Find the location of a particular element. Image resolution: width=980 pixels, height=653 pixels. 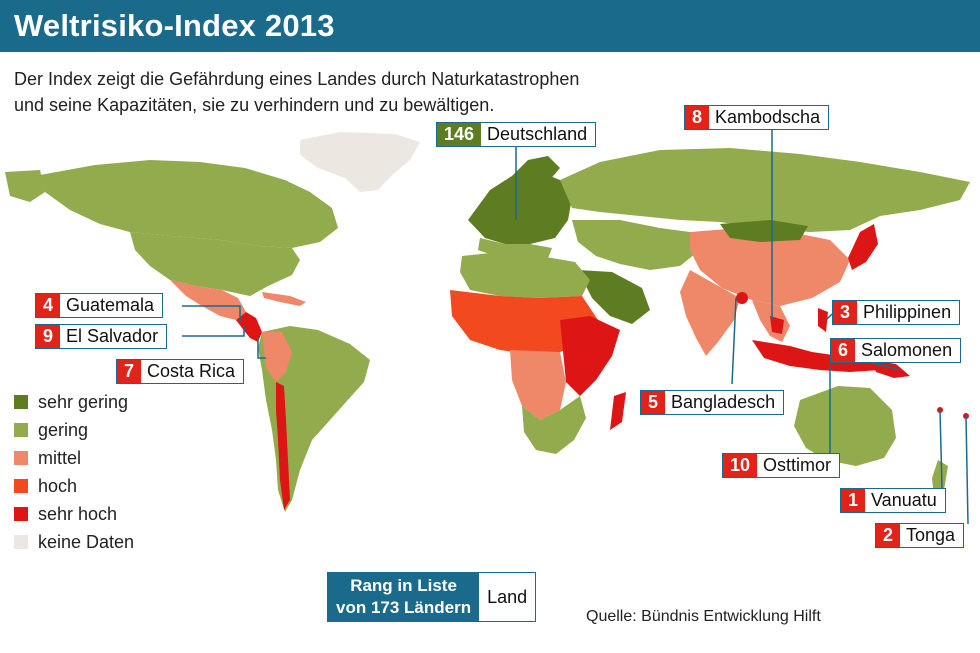

rank-kambodscha: 8 is located at coordinates (697, 117).